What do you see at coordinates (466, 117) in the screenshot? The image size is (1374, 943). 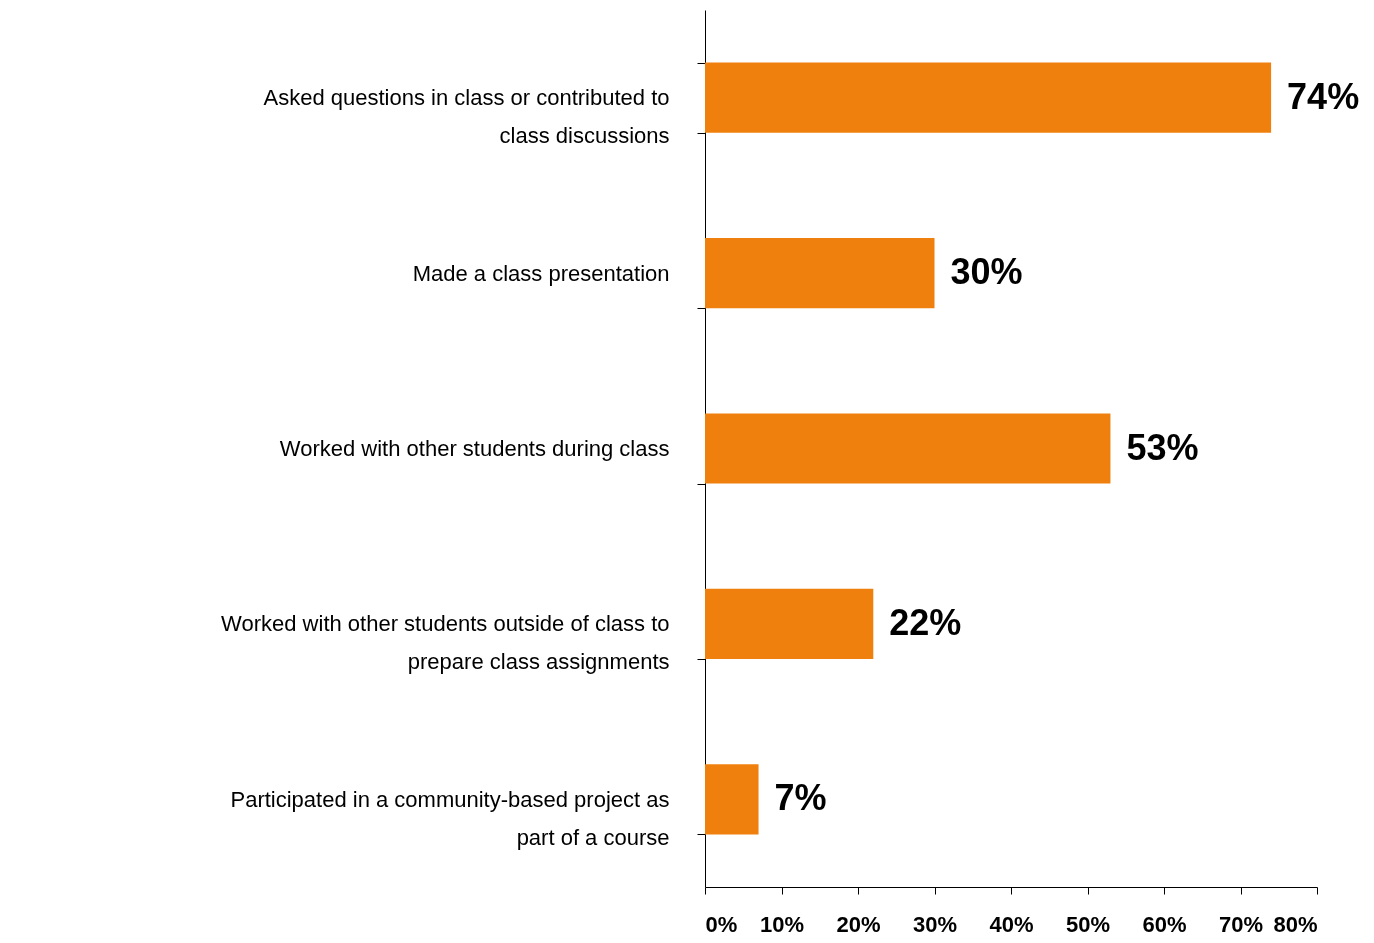 I see `y-tick-label: Asked questions in class or contributed to class discussions` at bounding box center [466, 117].